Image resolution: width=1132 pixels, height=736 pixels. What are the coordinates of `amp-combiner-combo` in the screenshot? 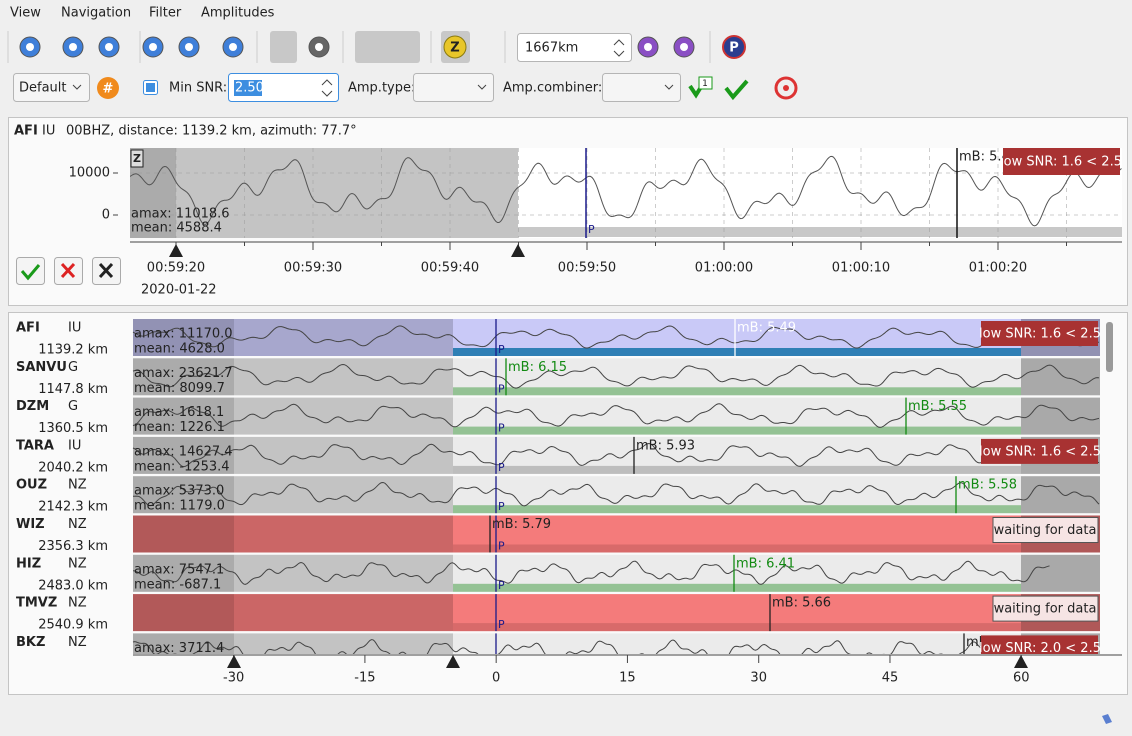 It's located at (642, 88).